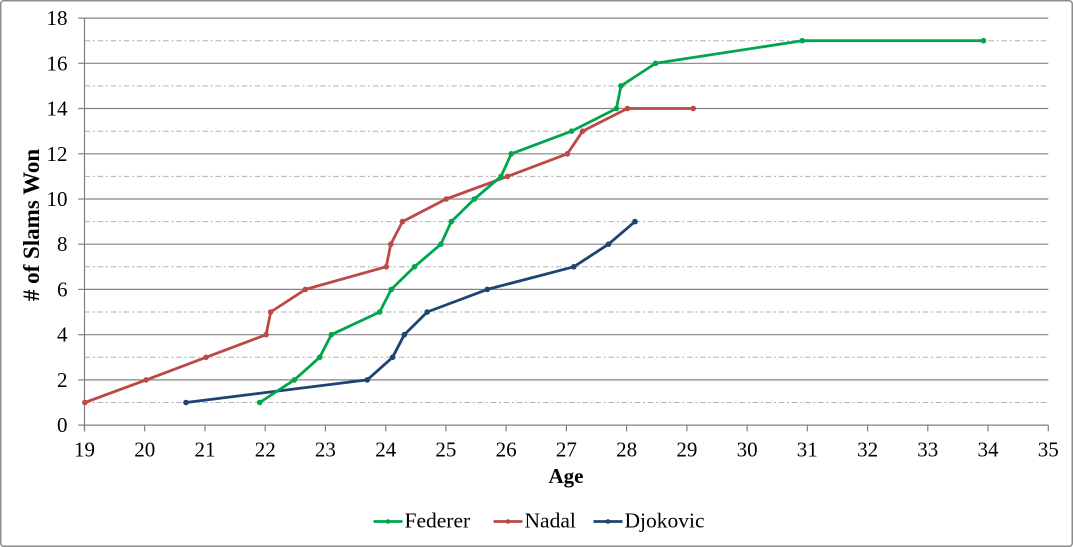 This screenshot has width=1073, height=547. Describe the element at coordinates (62, 425) in the screenshot. I see `svg-text: 0` at that location.